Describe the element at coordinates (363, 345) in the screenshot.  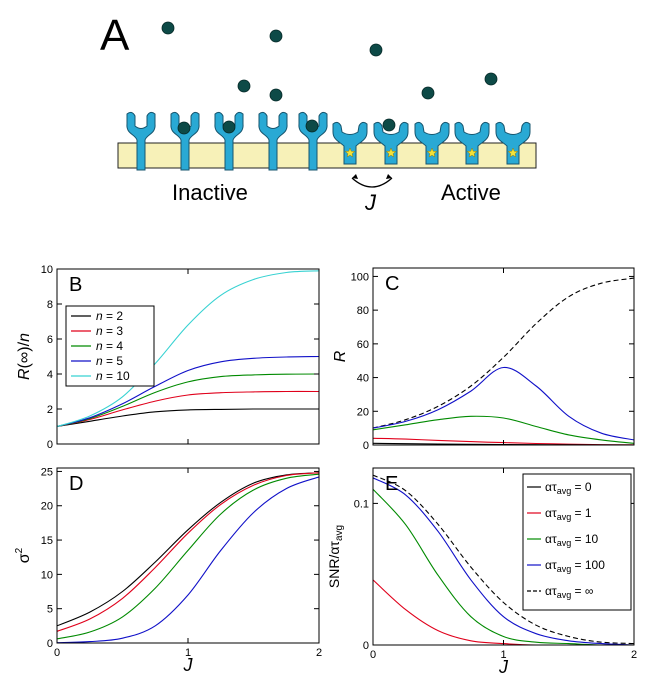
I see `y-tick-label-C-3: 60` at that location.